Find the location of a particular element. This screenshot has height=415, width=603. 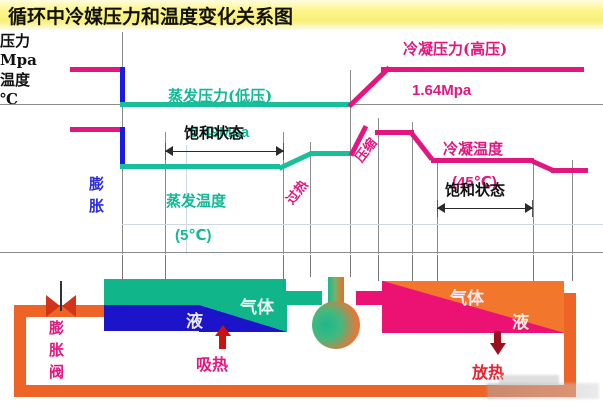

pressure-expansion-drop is located at coordinates (122, 86).